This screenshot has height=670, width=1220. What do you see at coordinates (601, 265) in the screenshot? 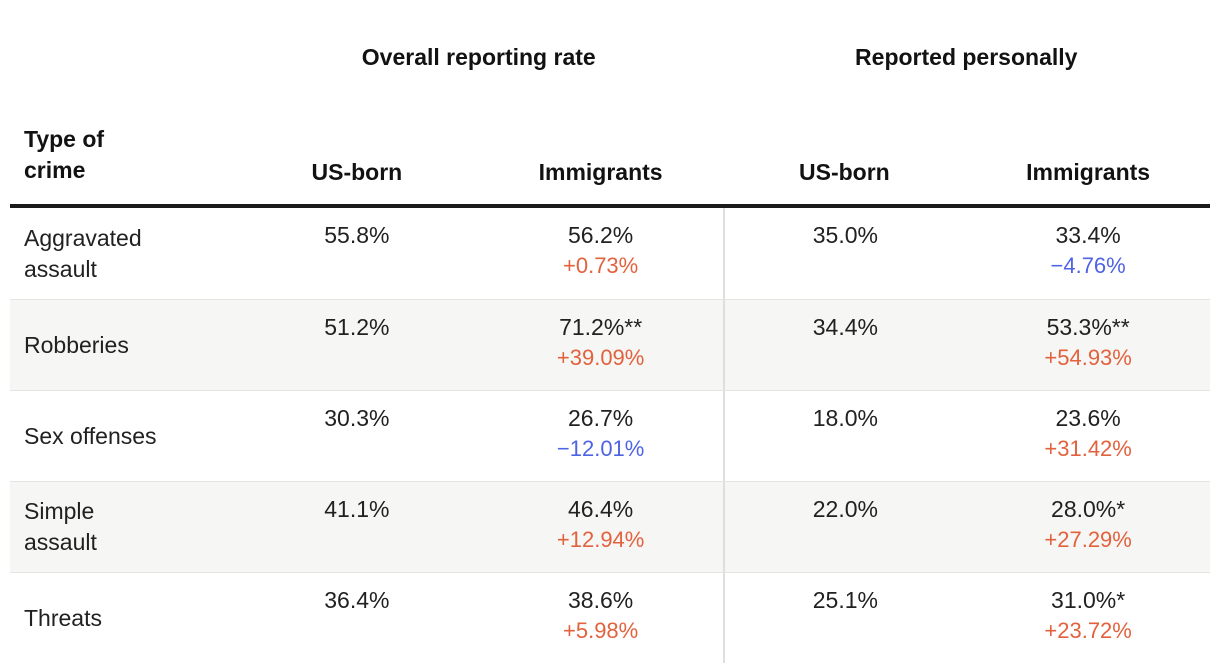
I see `delta-value: +0.73%` at bounding box center [601, 265].